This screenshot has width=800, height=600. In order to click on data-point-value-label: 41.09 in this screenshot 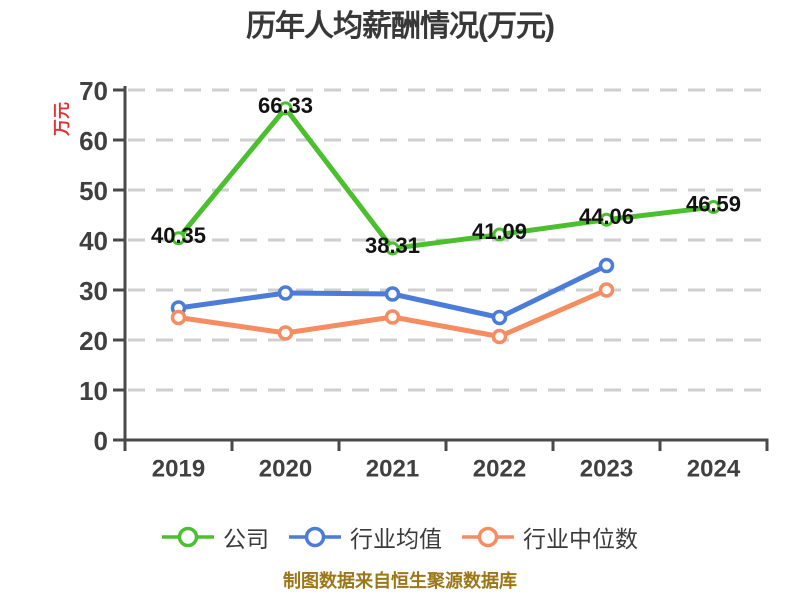, I will do `click(499, 231)`.